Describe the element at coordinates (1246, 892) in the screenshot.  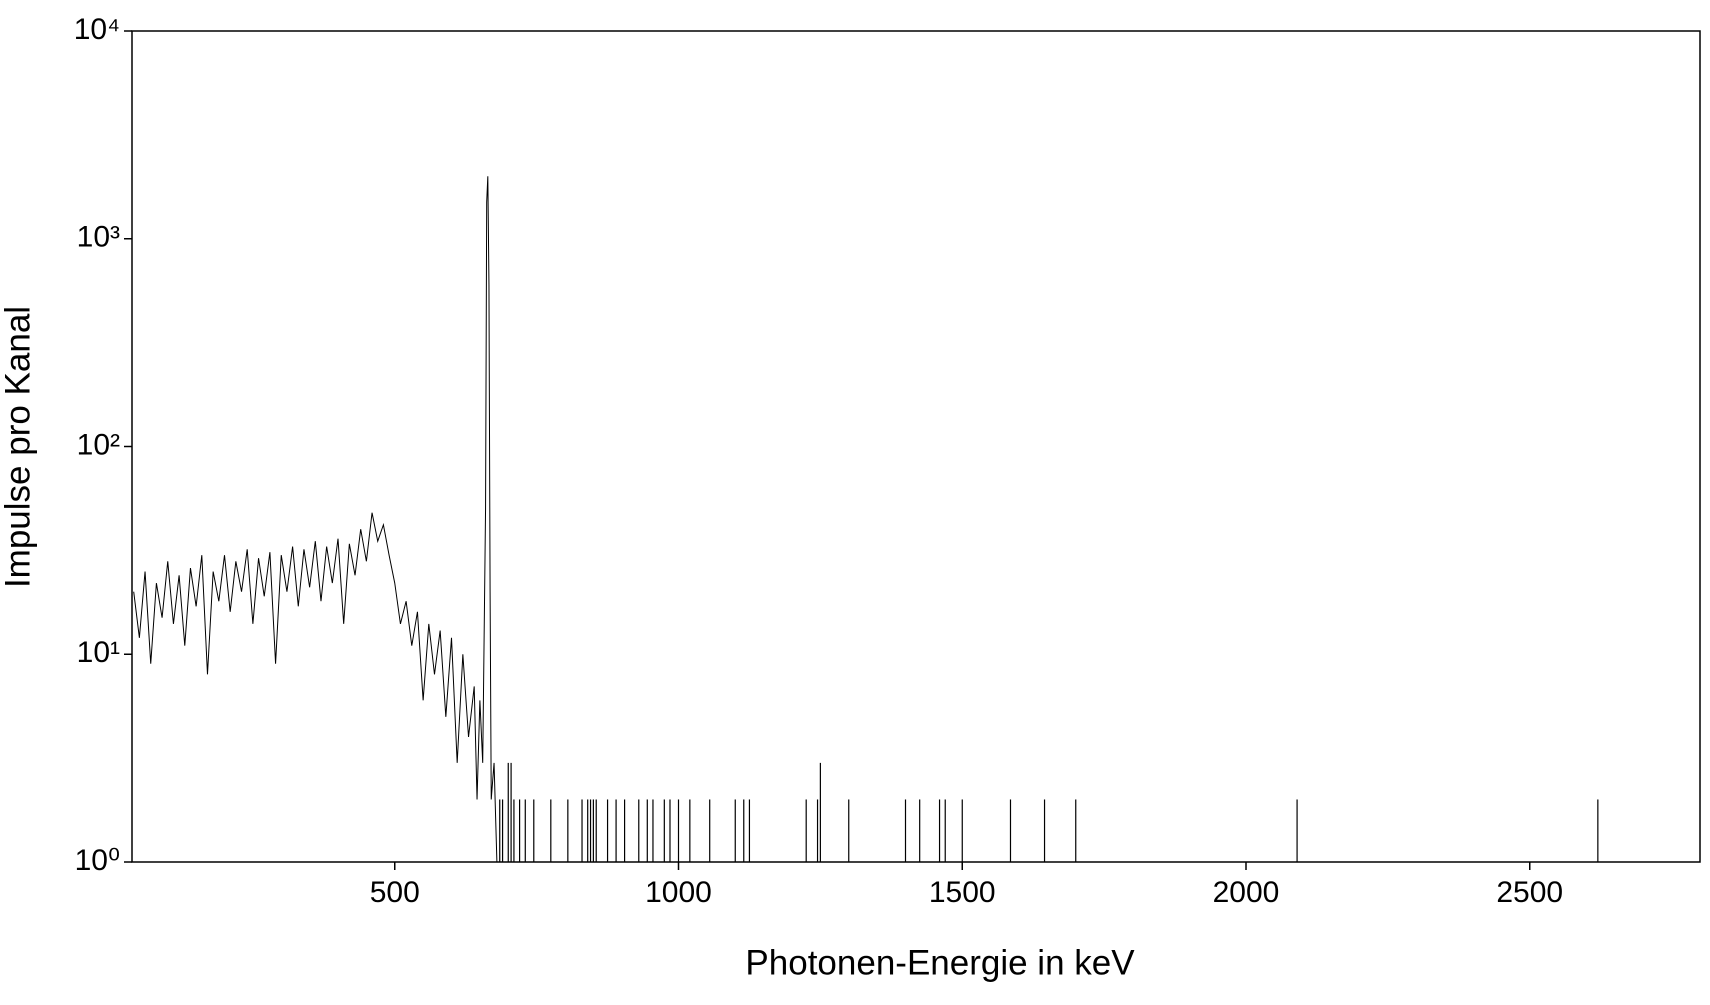
I see `x-tick-label: 2000` at that location.